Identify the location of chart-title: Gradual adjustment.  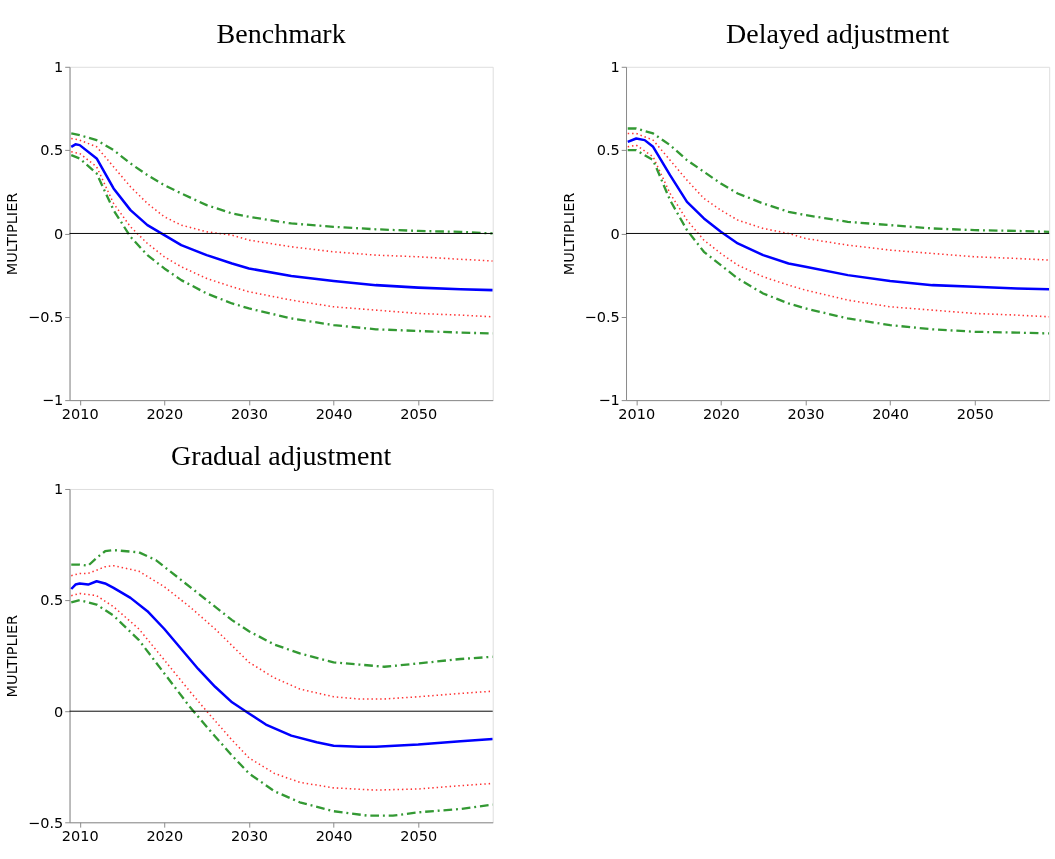
(281, 455).